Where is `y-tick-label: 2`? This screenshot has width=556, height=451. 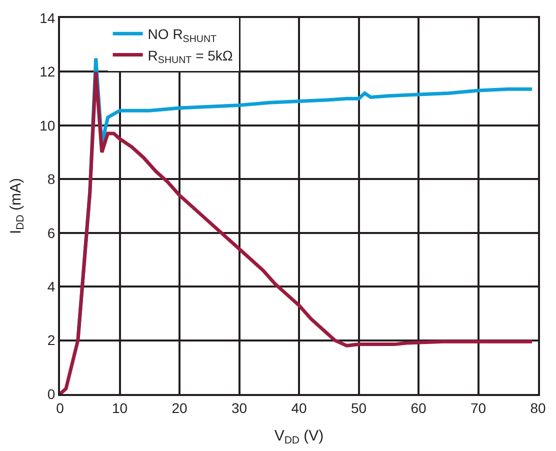 y-tick-label: 2 is located at coordinates (51, 340).